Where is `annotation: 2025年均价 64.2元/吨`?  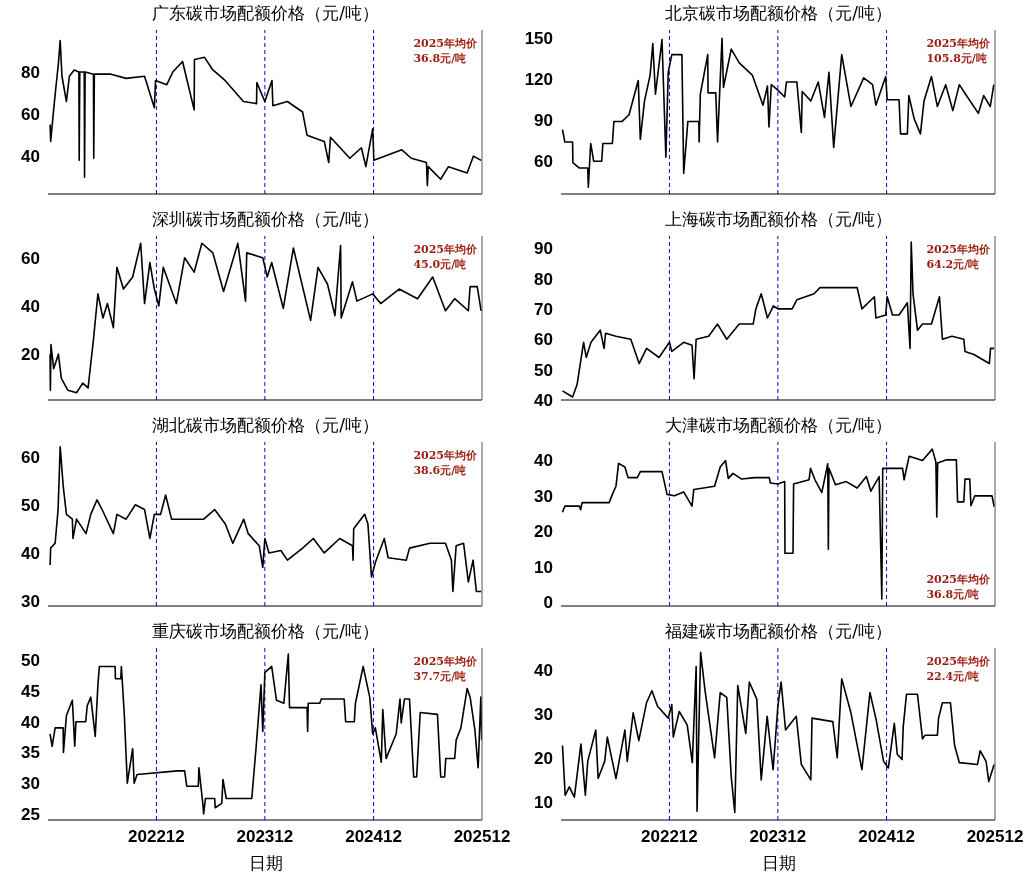
annotation: 2025年均价 64.2元/吨 is located at coordinates (958, 257).